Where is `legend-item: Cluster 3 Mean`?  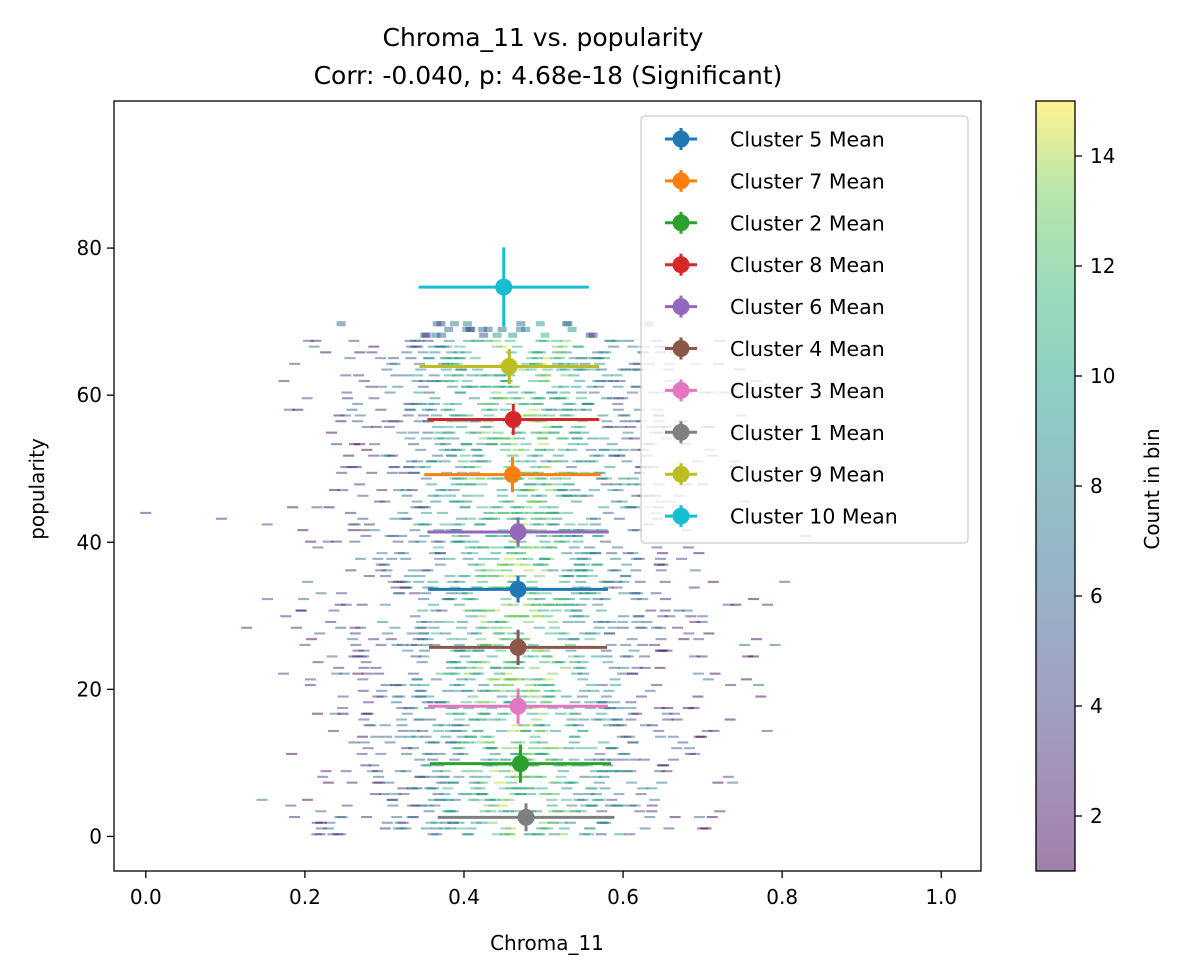
legend-item: Cluster 3 Mean is located at coordinates (775, 391).